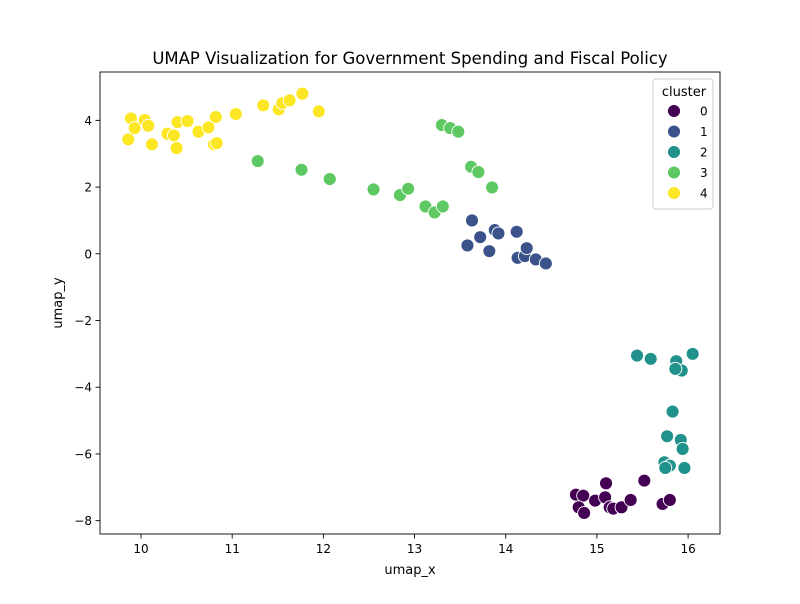 This screenshot has width=800, height=604. What do you see at coordinates (505, 549) in the screenshot?
I see `x-tick-label: 14` at bounding box center [505, 549].